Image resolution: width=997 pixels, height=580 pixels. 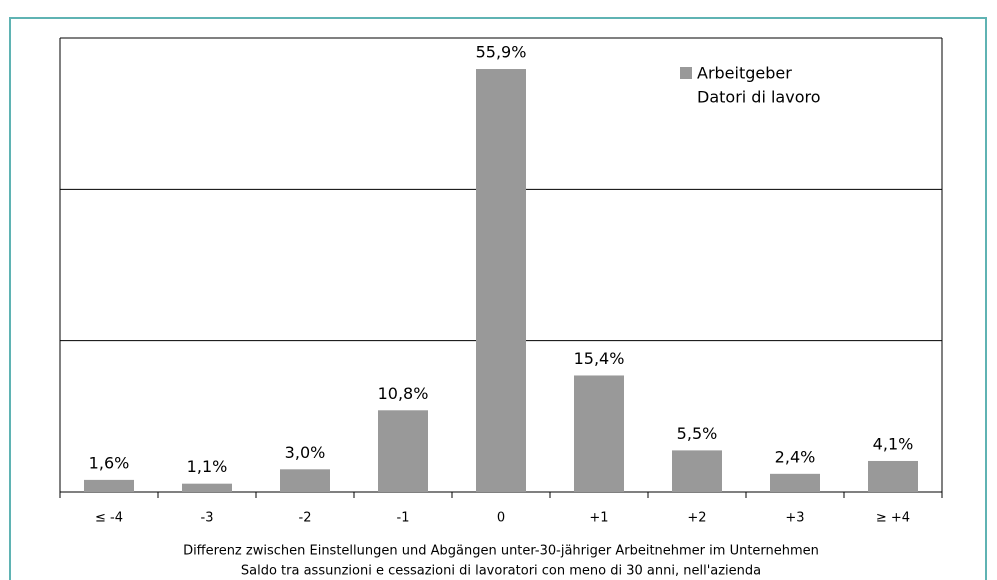 I want to click on legend-label: Arbeitgeber, so click(x=744, y=73).